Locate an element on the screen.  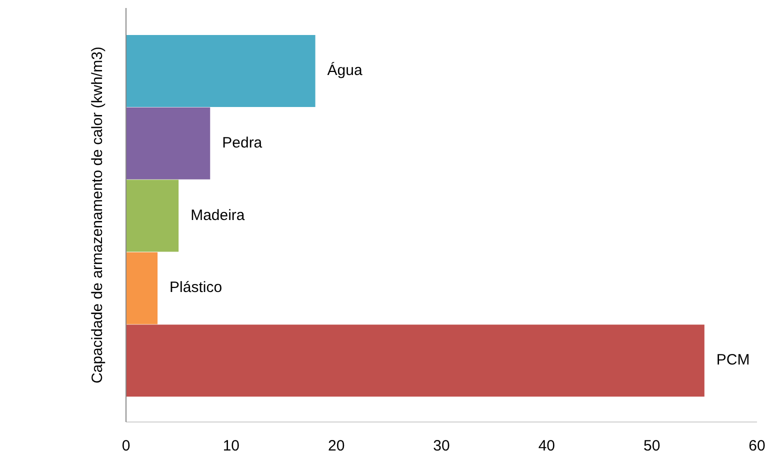
x-tick-label: 30 is located at coordinates (441, 446).